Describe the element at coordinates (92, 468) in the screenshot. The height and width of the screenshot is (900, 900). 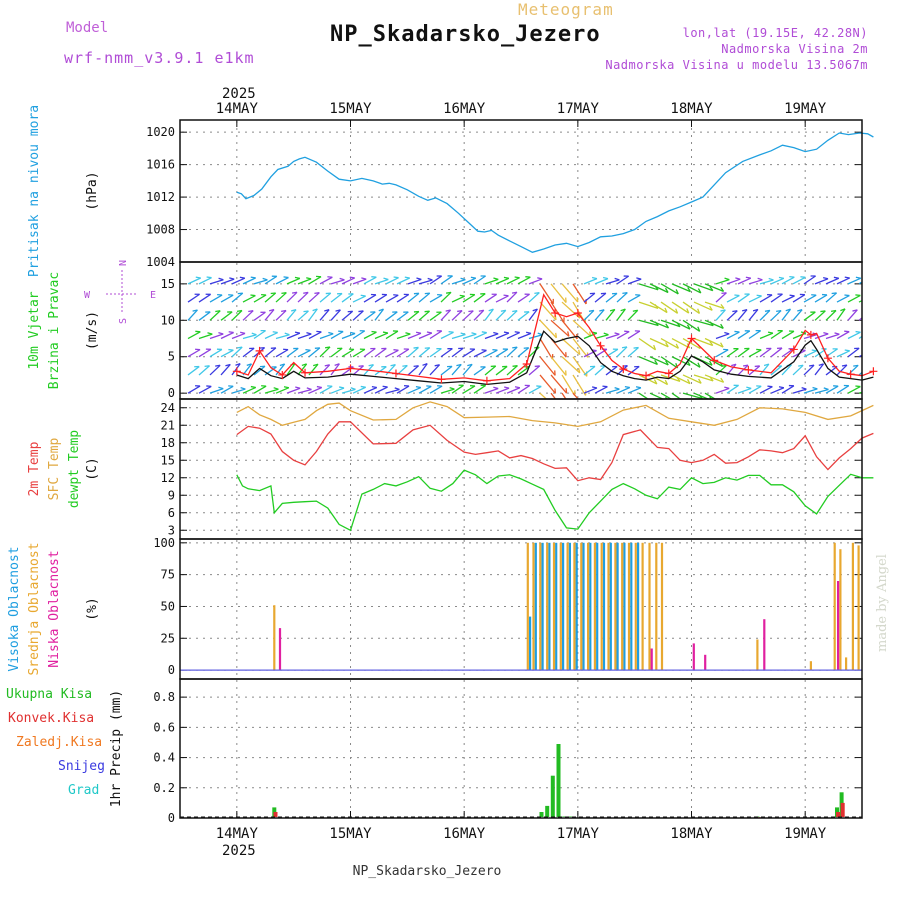
I see `y-axis-unit-label: (C)` at that location.